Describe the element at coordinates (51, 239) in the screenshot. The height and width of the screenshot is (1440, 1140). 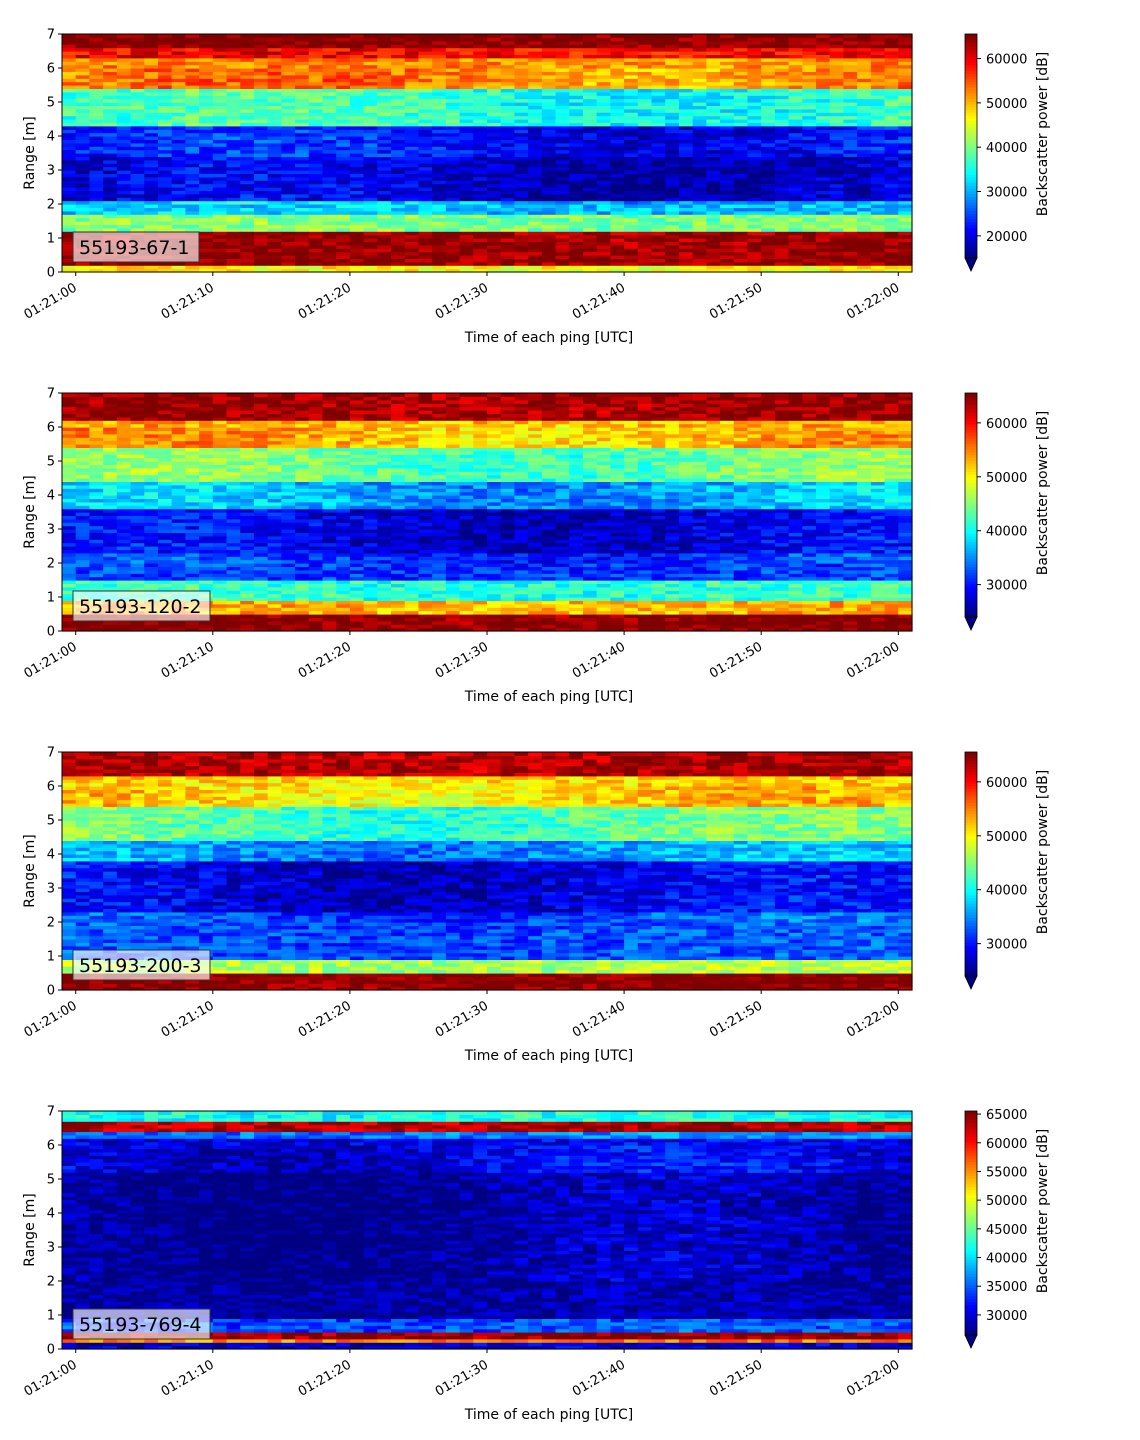
I see `y-tick-label: 1` at that location.